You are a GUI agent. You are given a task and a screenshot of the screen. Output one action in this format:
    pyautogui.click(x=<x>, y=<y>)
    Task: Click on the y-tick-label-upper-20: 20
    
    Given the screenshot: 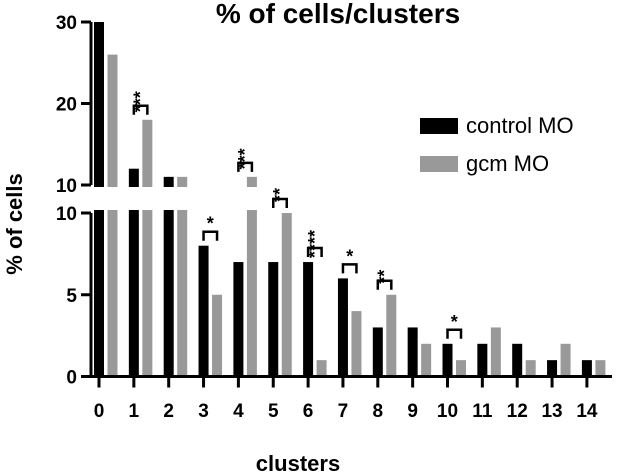 What is the action you would take?
    pyautogui.click(x=66, y=105)
    